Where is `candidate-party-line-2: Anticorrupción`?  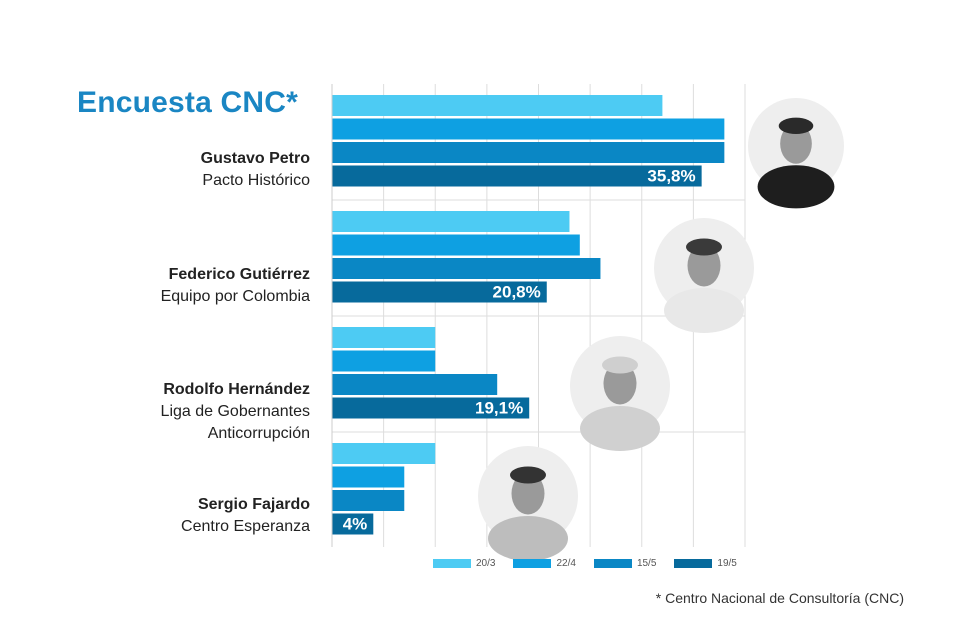
candidate-party-line-2: Anticorrupción is located at coordinates (258, 433).